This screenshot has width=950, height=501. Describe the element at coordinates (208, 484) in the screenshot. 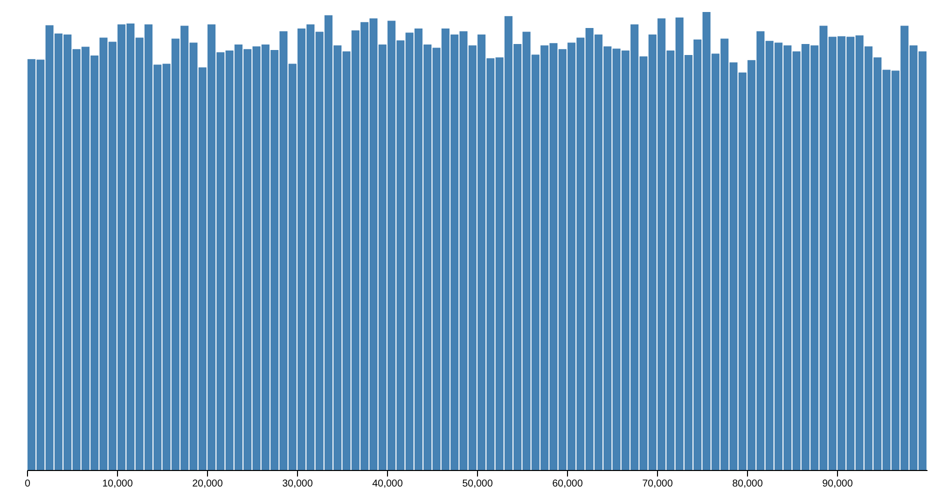

I see `x-tick-label: 20,000` at that location.